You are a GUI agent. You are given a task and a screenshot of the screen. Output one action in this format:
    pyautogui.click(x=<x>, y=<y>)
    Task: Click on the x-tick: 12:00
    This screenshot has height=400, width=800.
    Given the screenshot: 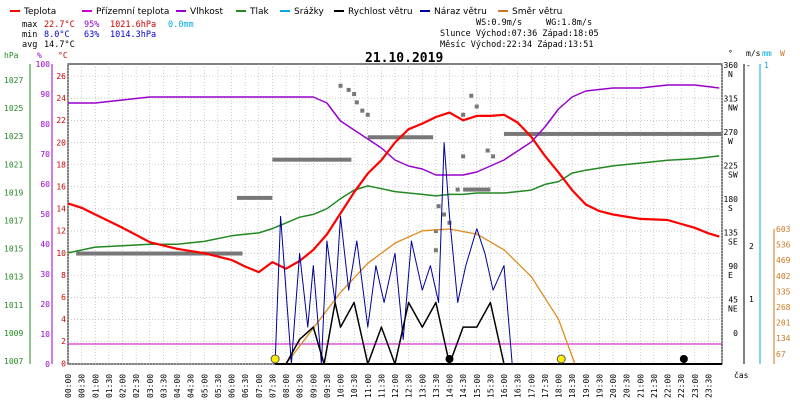 What is the action you would take?
    pyautogui.click(x=395, y=386)
    